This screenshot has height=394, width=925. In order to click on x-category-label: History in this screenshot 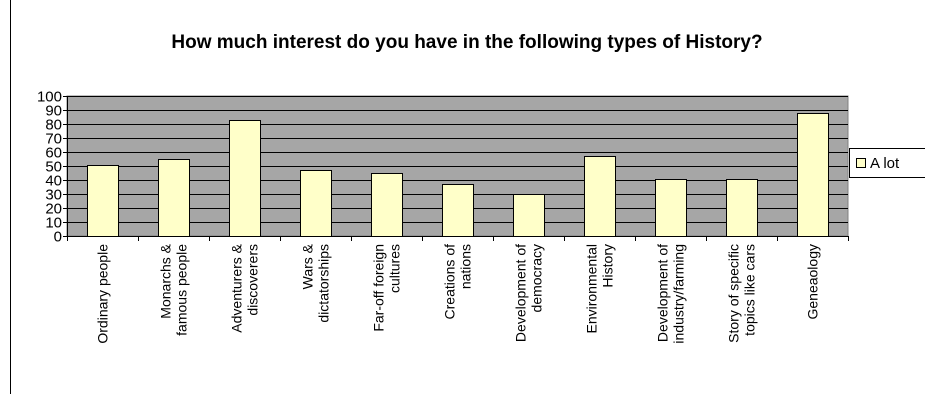, I will do `click(608, 266)`.